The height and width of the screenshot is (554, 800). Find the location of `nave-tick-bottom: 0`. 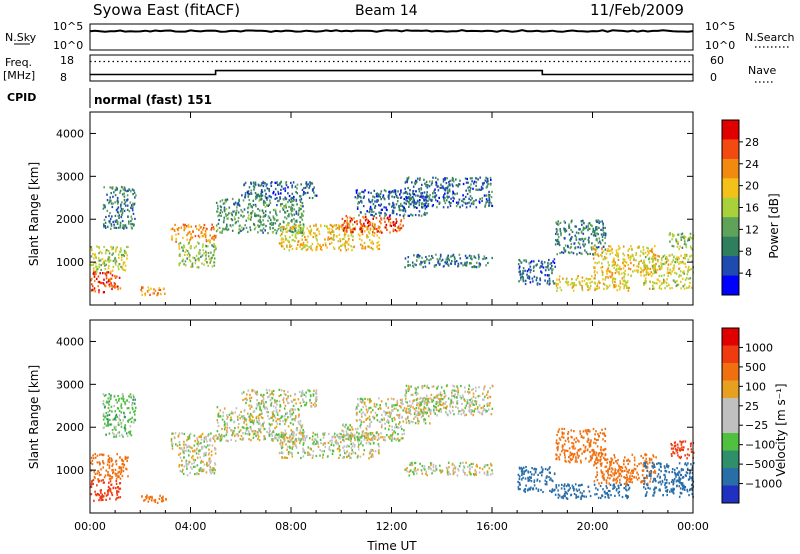

nave-tick-bottom: 0 is located at coordinates (713, 77).